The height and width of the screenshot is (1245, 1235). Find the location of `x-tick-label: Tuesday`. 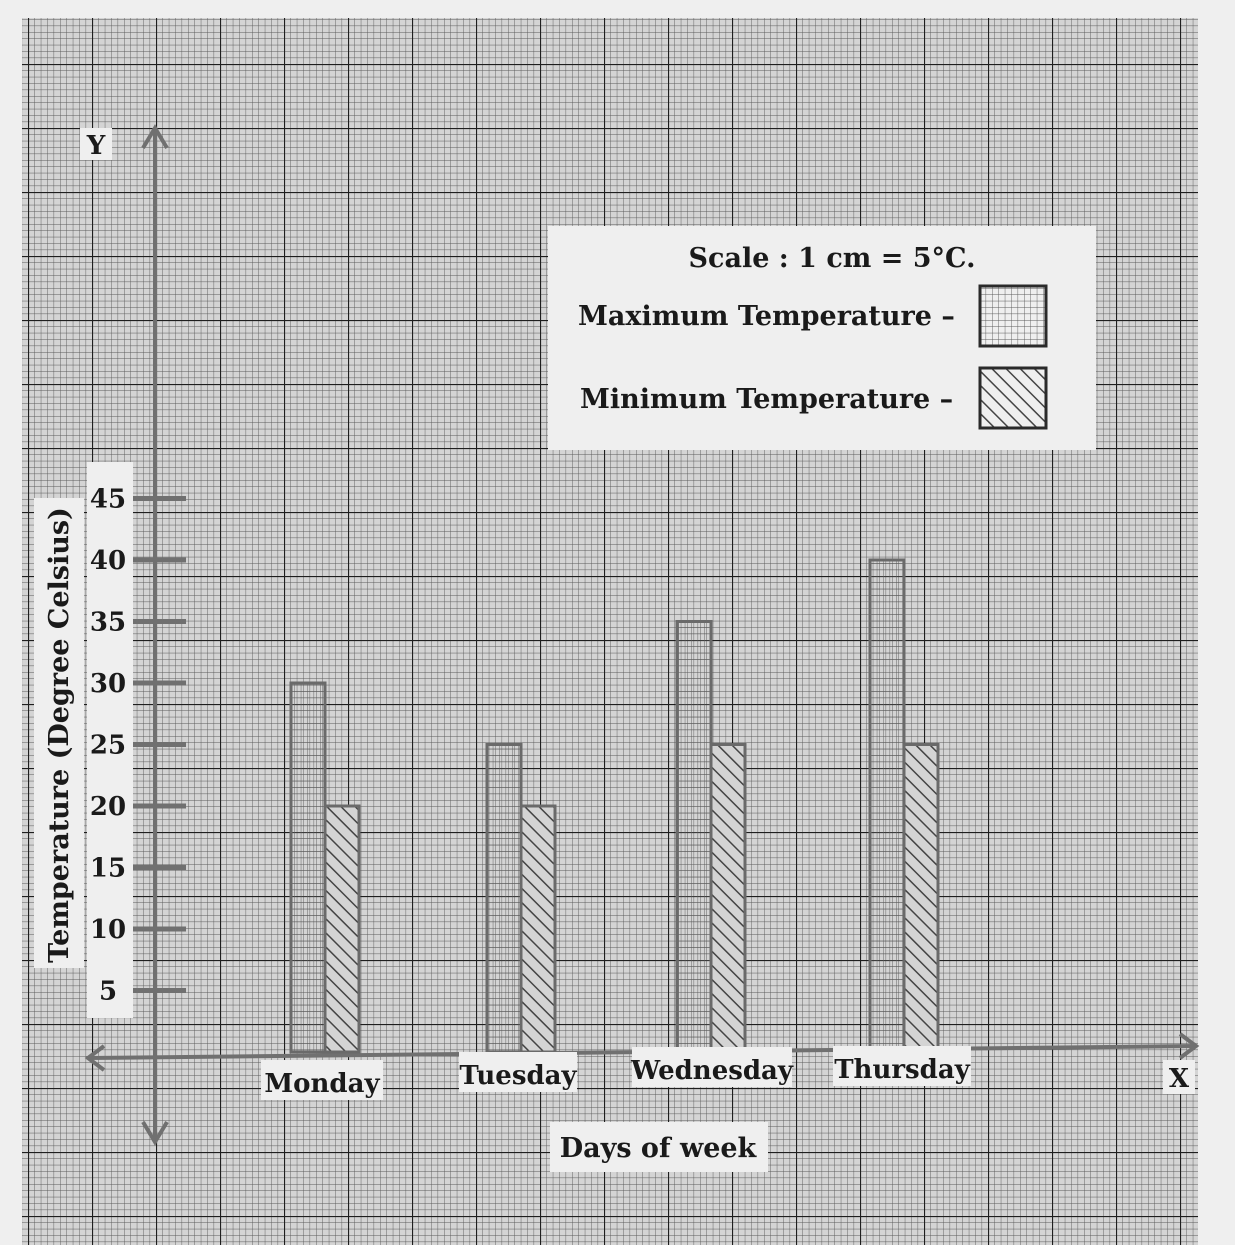

x-tick-label: Tuesday is located at coordinates (518, 1076).